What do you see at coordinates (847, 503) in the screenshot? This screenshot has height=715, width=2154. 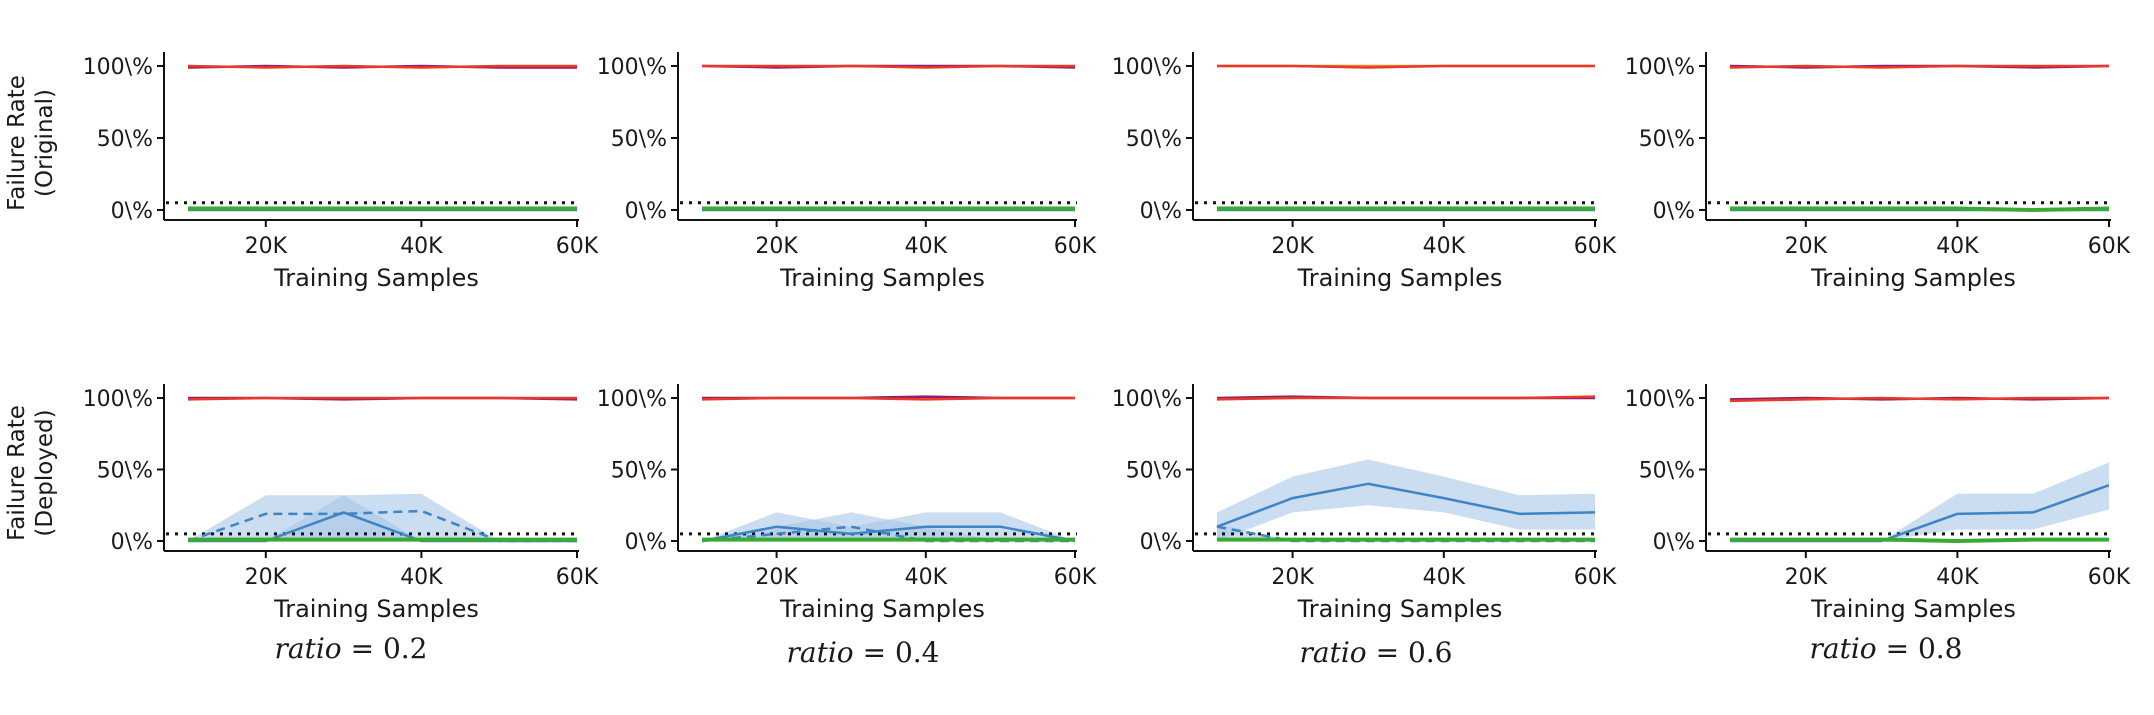 I see `panel-1-1: 0\% 50\% 100\% 20K 40K 60K Training Samples` at bounding box center [847, 503].